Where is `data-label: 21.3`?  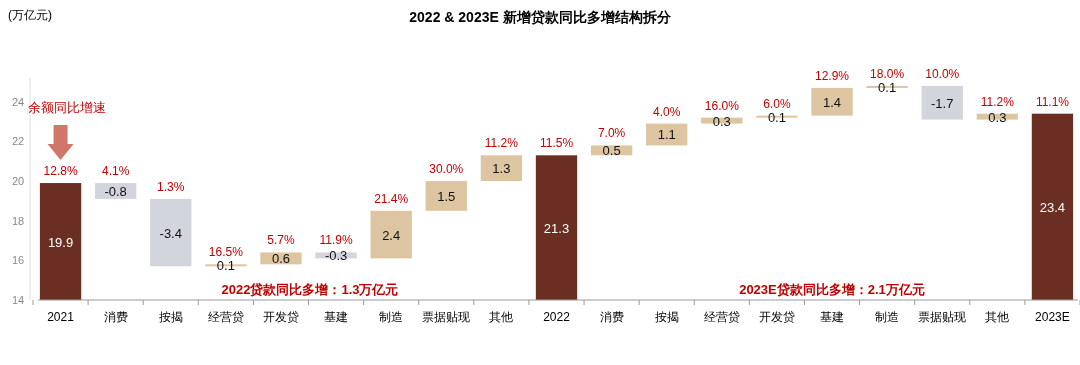
data-label: 21.3 is located at coordinates (556, 228).